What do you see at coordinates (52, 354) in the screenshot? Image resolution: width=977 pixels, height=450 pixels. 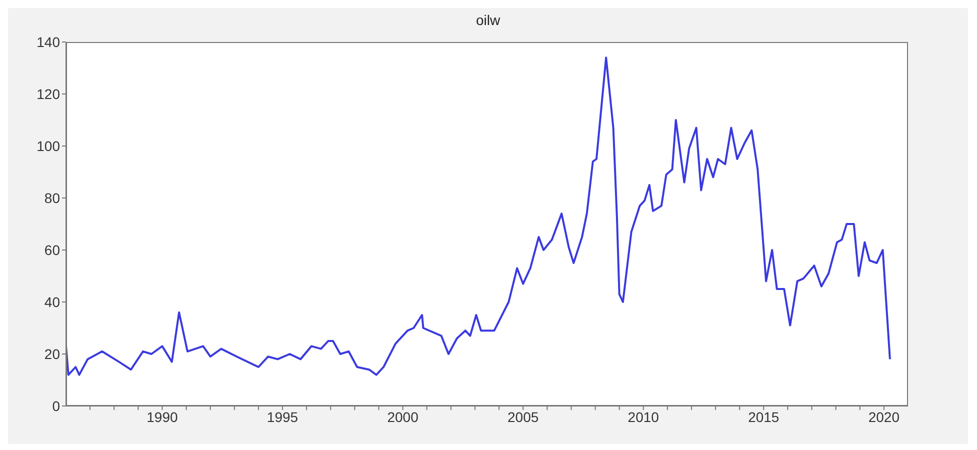 I see `y-tick-label: 20` at bounding box center [52, 354].